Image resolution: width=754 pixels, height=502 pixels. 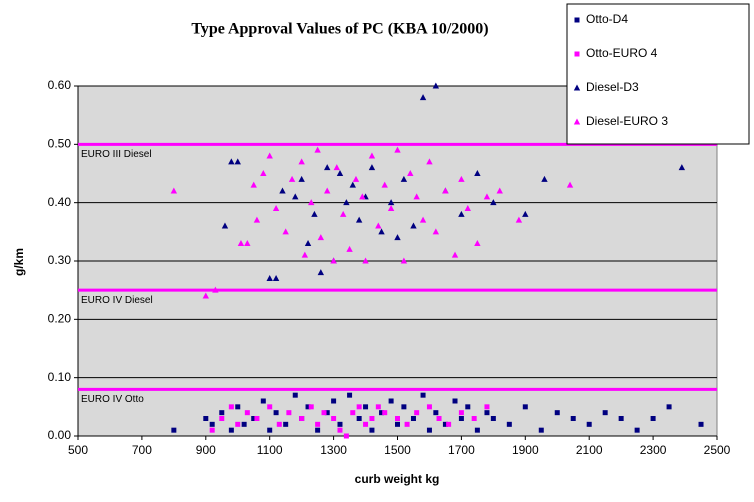 What do you see at coordinates (116, 154) in the screenshot?
I see `reference-label: EURO III Diesel` at bounding box center [116, 154].